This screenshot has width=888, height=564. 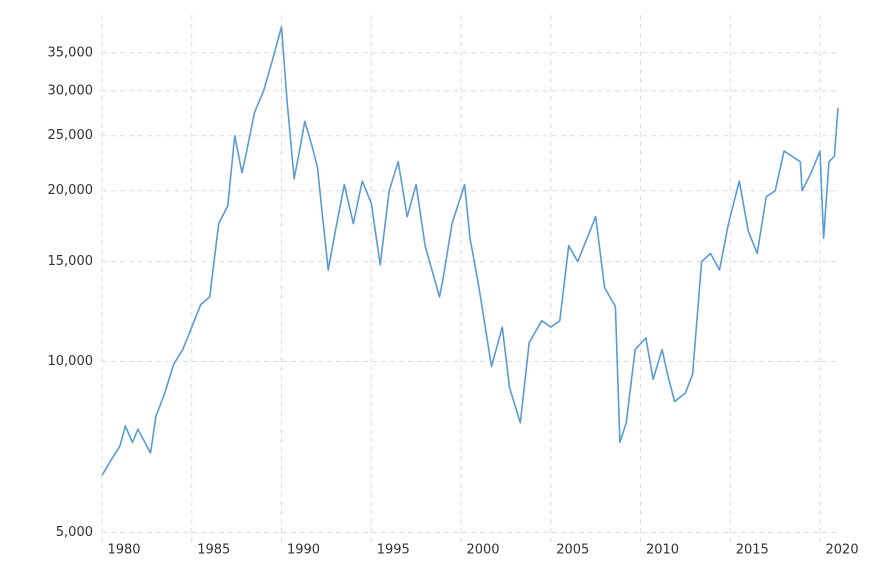 What do you see at coordinates (71, 361) in the screenshot?
I see `y-tick-label: 10,000` at bounding box center [71, 361].